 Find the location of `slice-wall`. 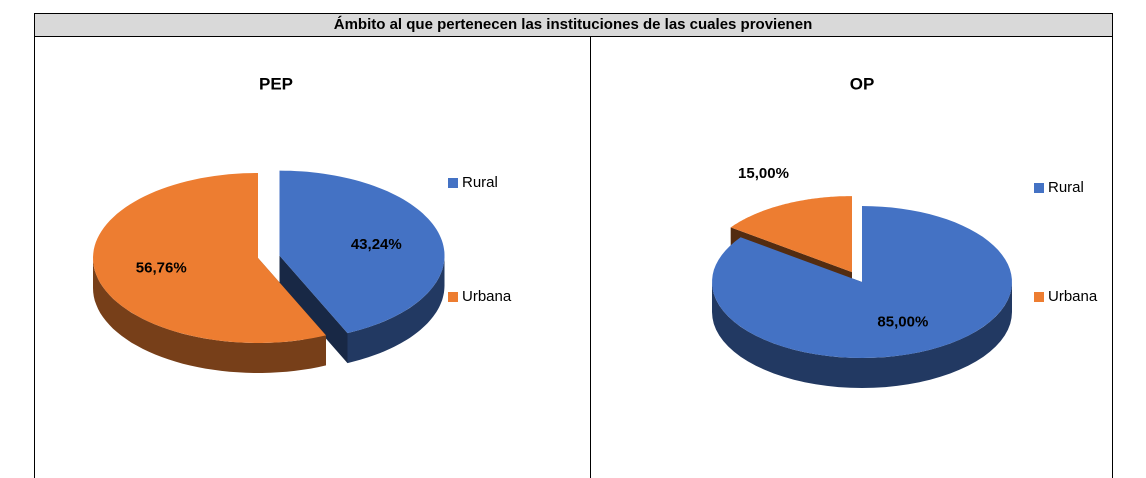

slice-wall is located at coordinates (313, 309).